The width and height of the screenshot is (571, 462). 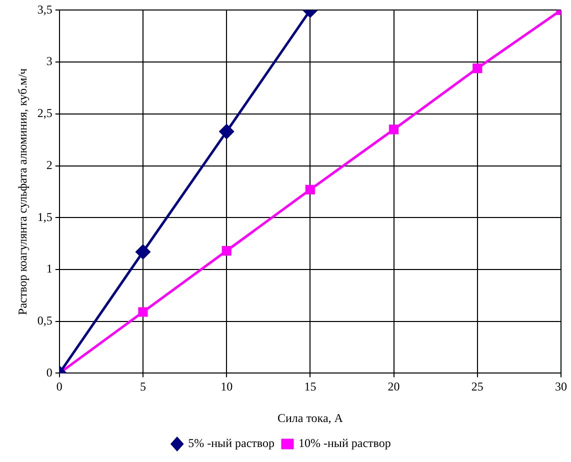 What do you see at coordinates (59, 387) in the screenshot?
I see `x-tick-label: 0` at bounding box center [59, 387].